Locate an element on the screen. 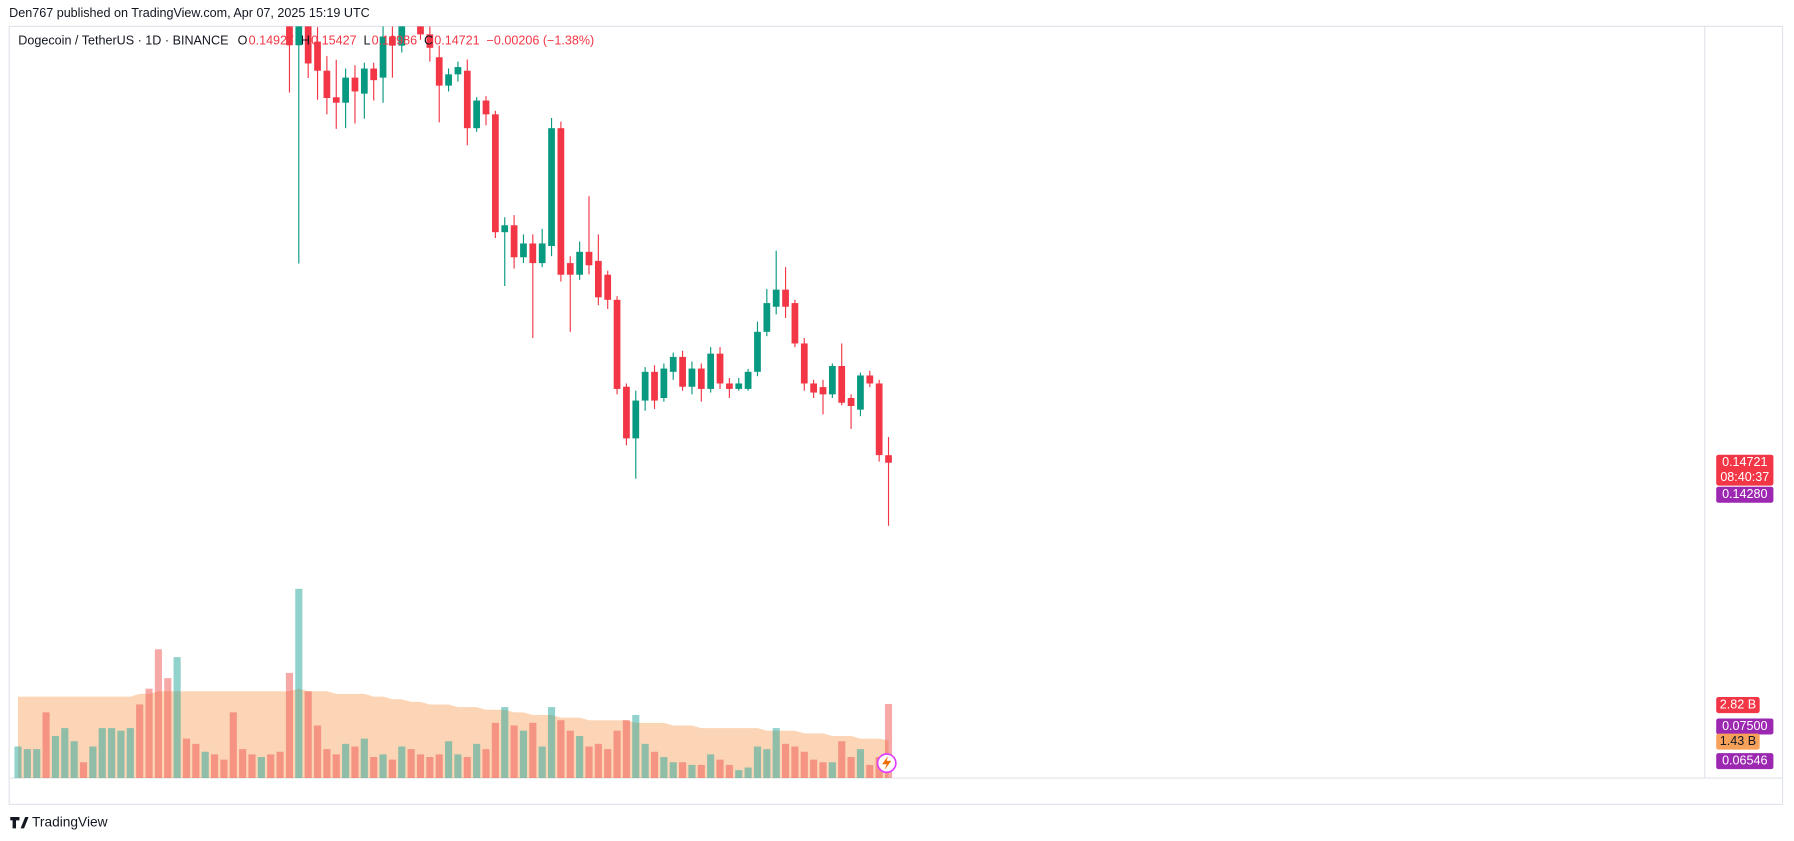 The width and height of the screenshot is (1794, 841). legend-value: 0.14927 is located at coordinates (271, 41).